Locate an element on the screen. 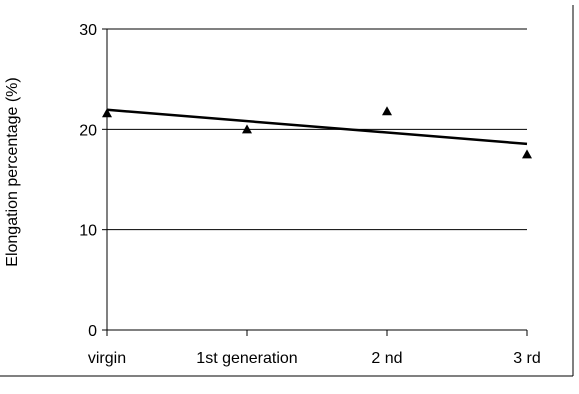 The image size is (579, 394). trendline-group is located at coordinates (317, 127).